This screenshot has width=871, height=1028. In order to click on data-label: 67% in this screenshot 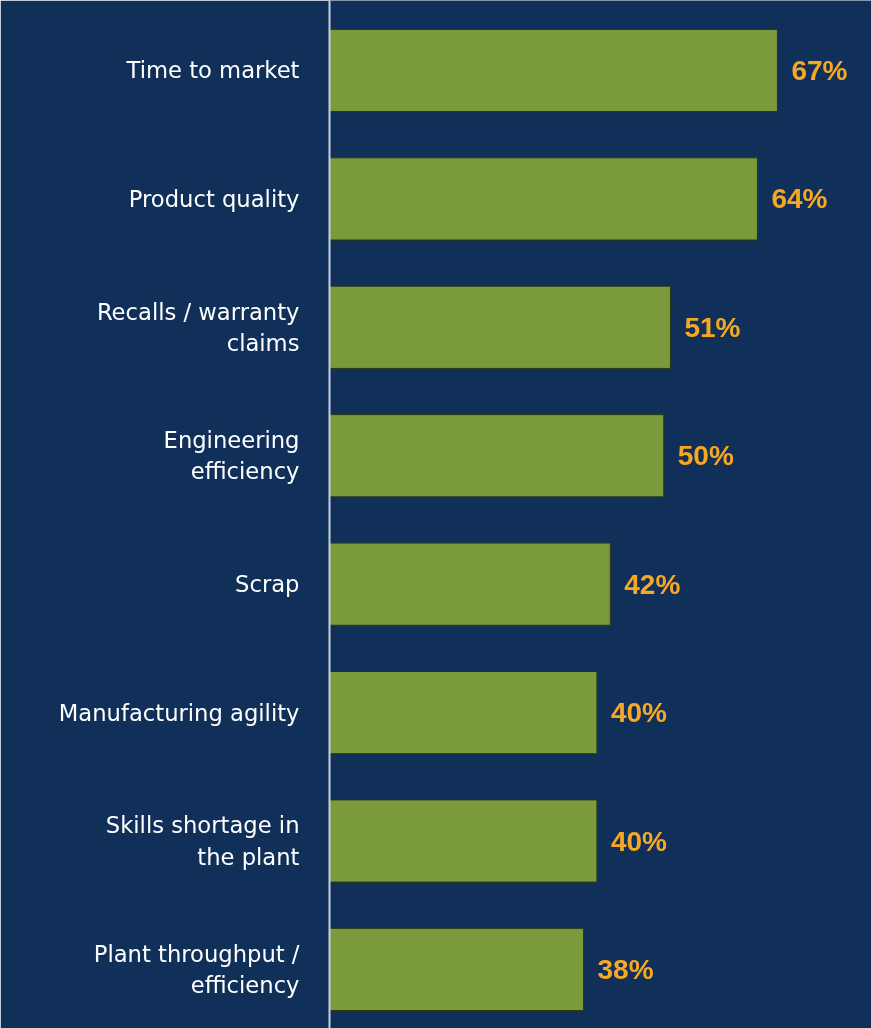, I will do `click(819, 70)`.